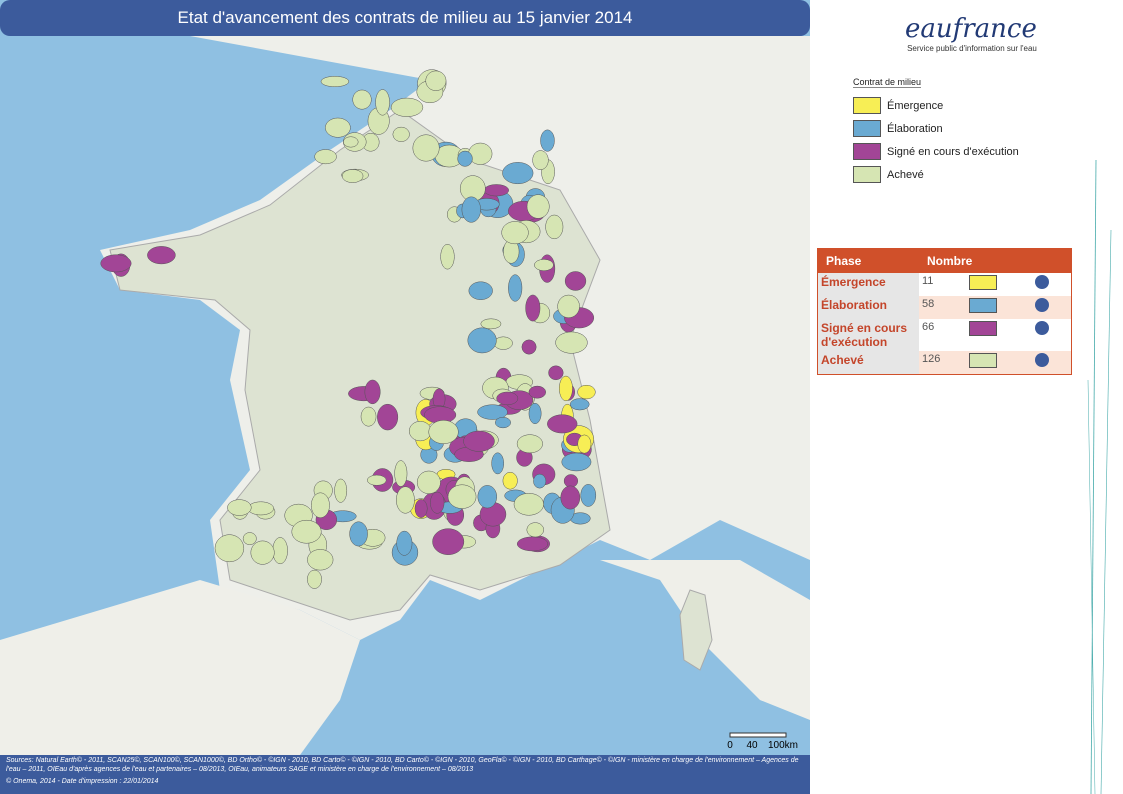 Image resolution: width=1123 pixels, height=794 pixels. I want to click on header-bar, so click(405, 18).